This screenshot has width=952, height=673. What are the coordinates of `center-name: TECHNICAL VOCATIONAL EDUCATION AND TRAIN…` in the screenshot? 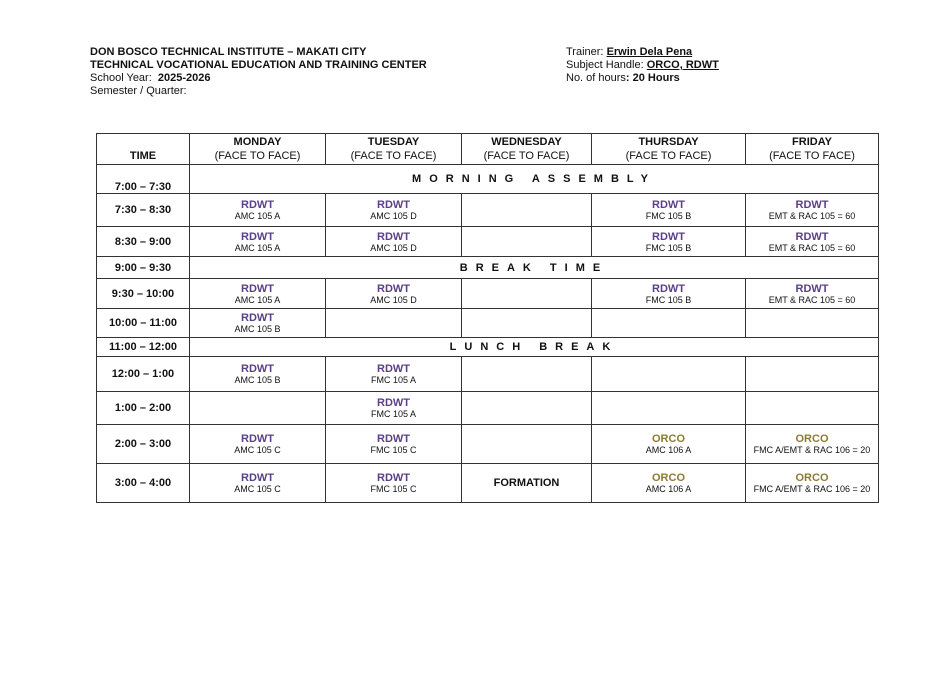 It's located at (258, 65).